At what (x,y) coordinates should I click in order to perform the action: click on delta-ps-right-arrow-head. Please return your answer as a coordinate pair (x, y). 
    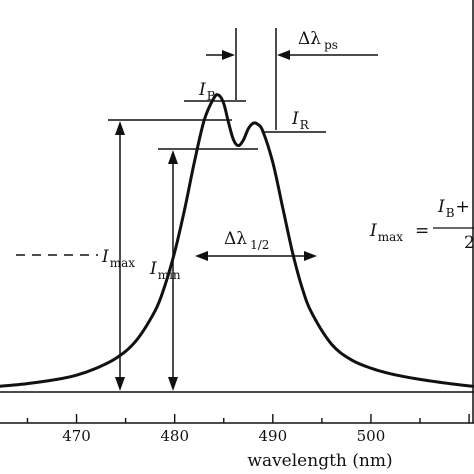
    Looking at the image, I should click on (283, 55).